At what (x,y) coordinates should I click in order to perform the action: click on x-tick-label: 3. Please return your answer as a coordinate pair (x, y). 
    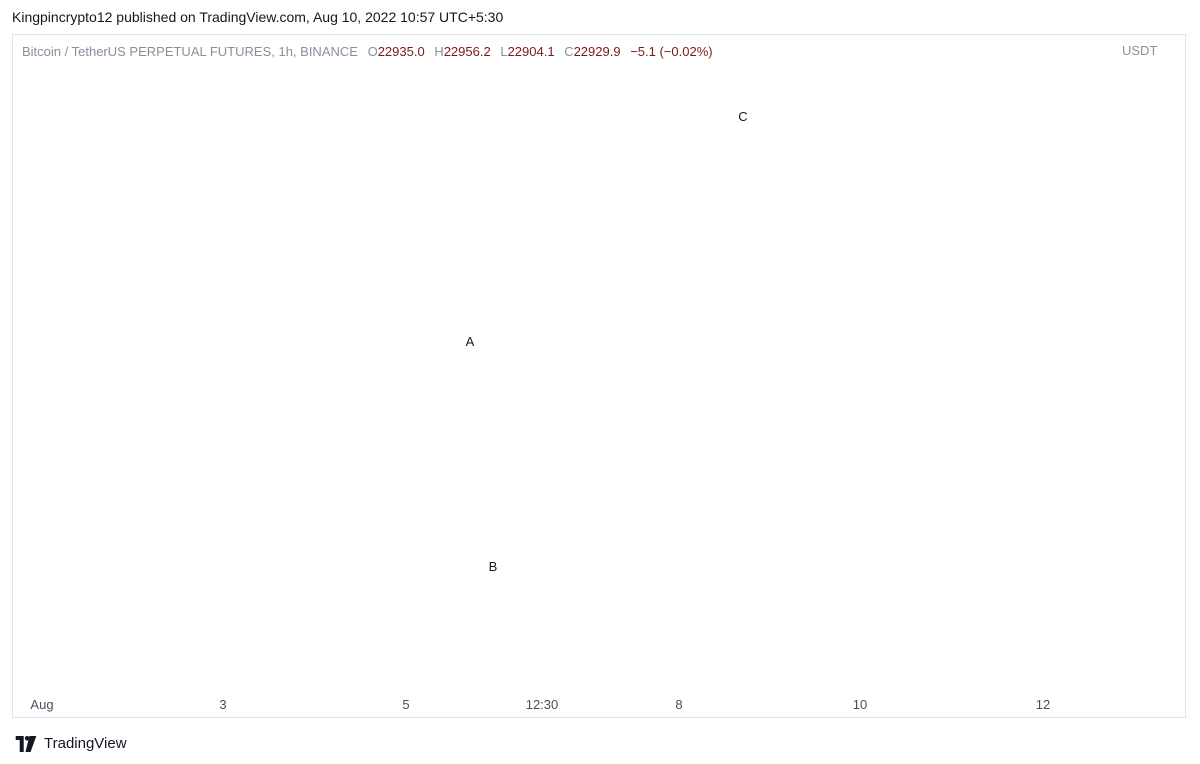
    Looking at the image, I should click on (222, 704).